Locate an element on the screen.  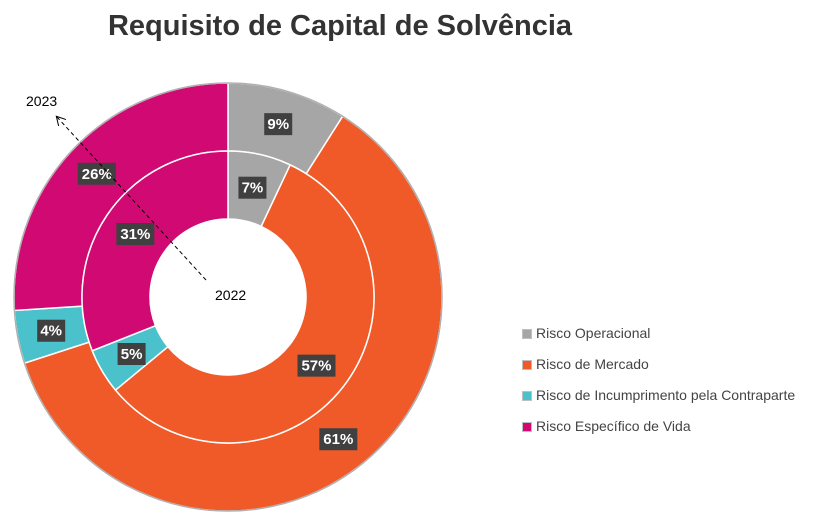
data-label-text: 26% is located at coordinates (97, 174).